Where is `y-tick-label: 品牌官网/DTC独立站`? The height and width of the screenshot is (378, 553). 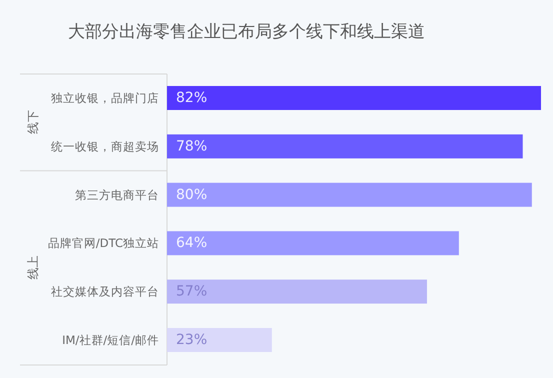 y-tick-label: 品牌官网/DTC独立站 is located at coordinates (103, 243).